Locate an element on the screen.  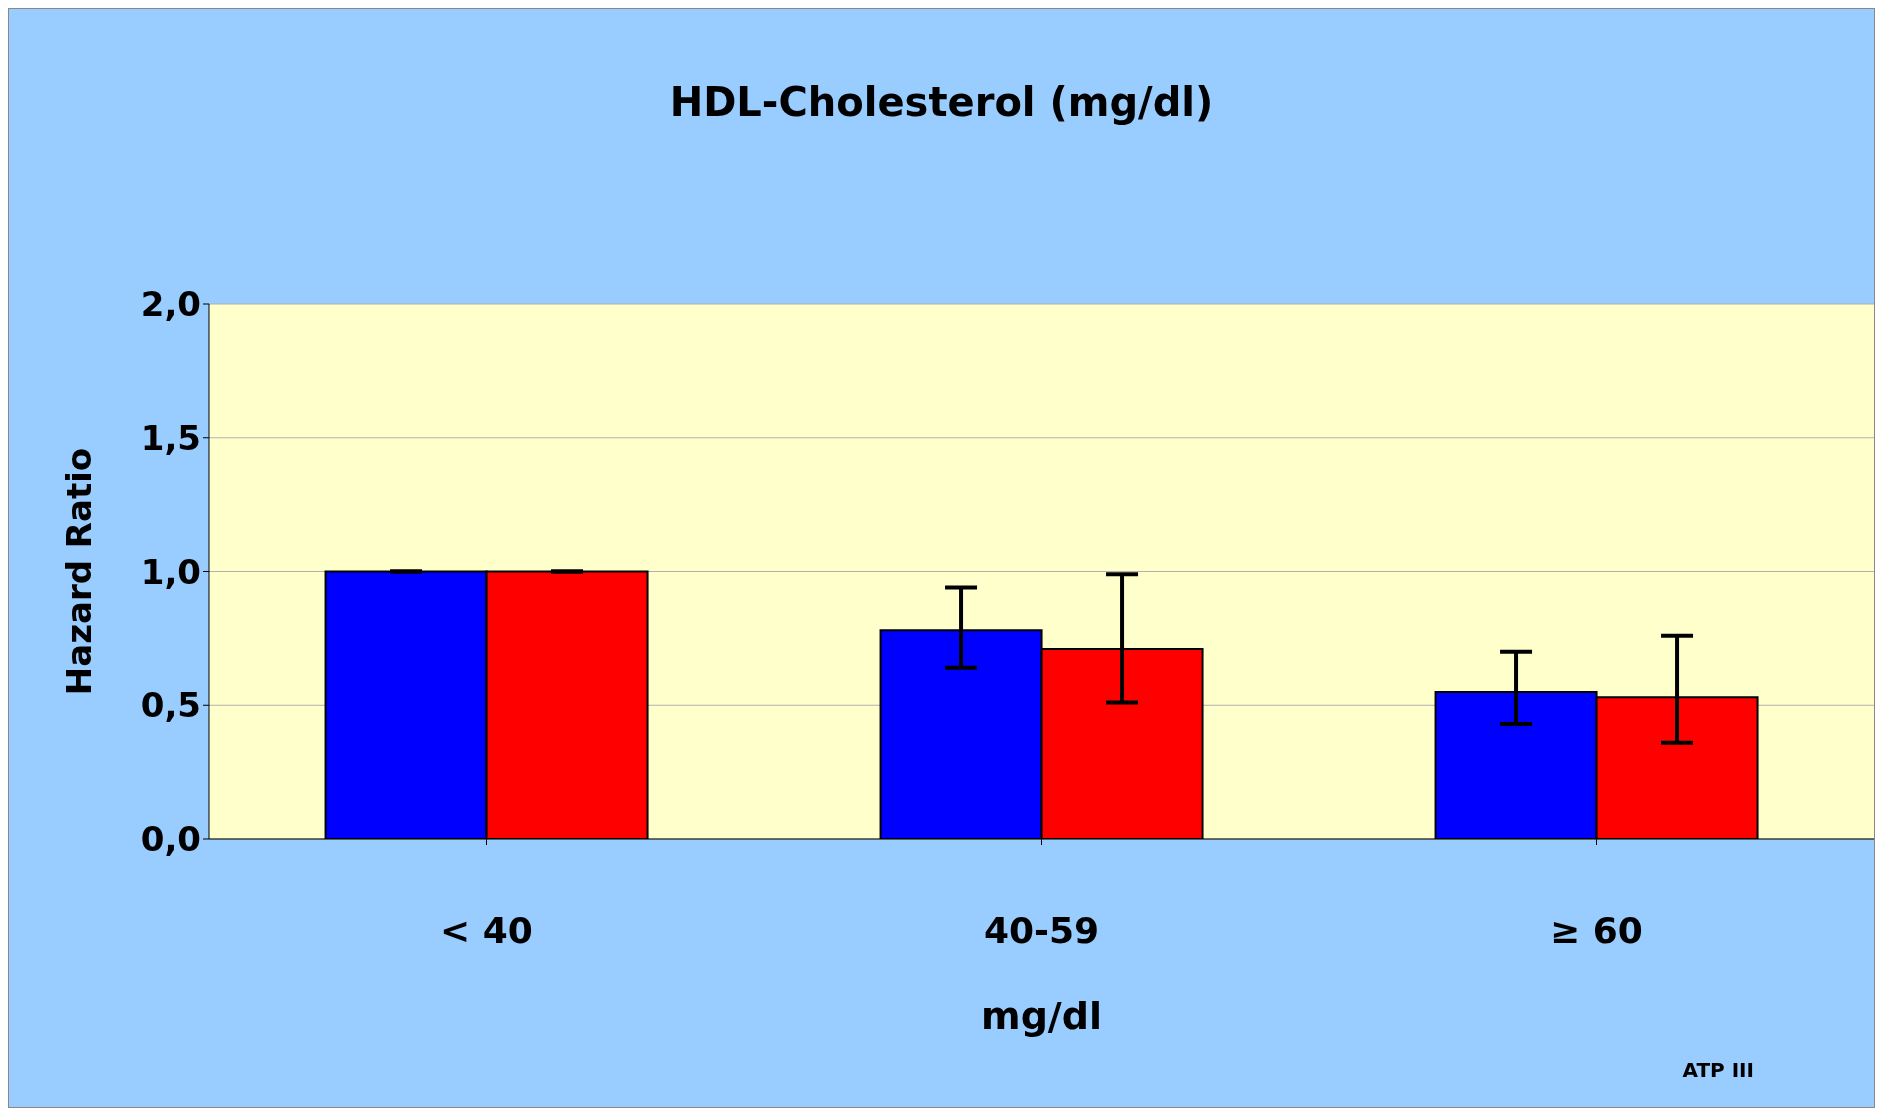
y-tick-label: 1,5 is located at coordinates (170, 437).